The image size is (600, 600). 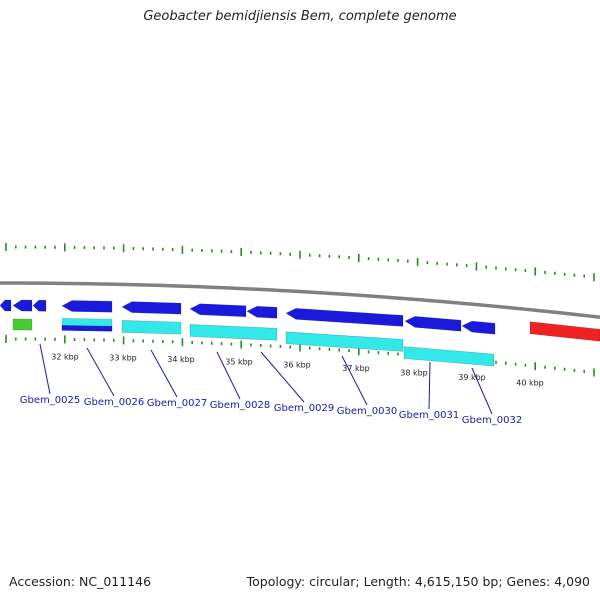 I want to click on scale-tick-label: 32 kbp, so click(x=65, y=356).